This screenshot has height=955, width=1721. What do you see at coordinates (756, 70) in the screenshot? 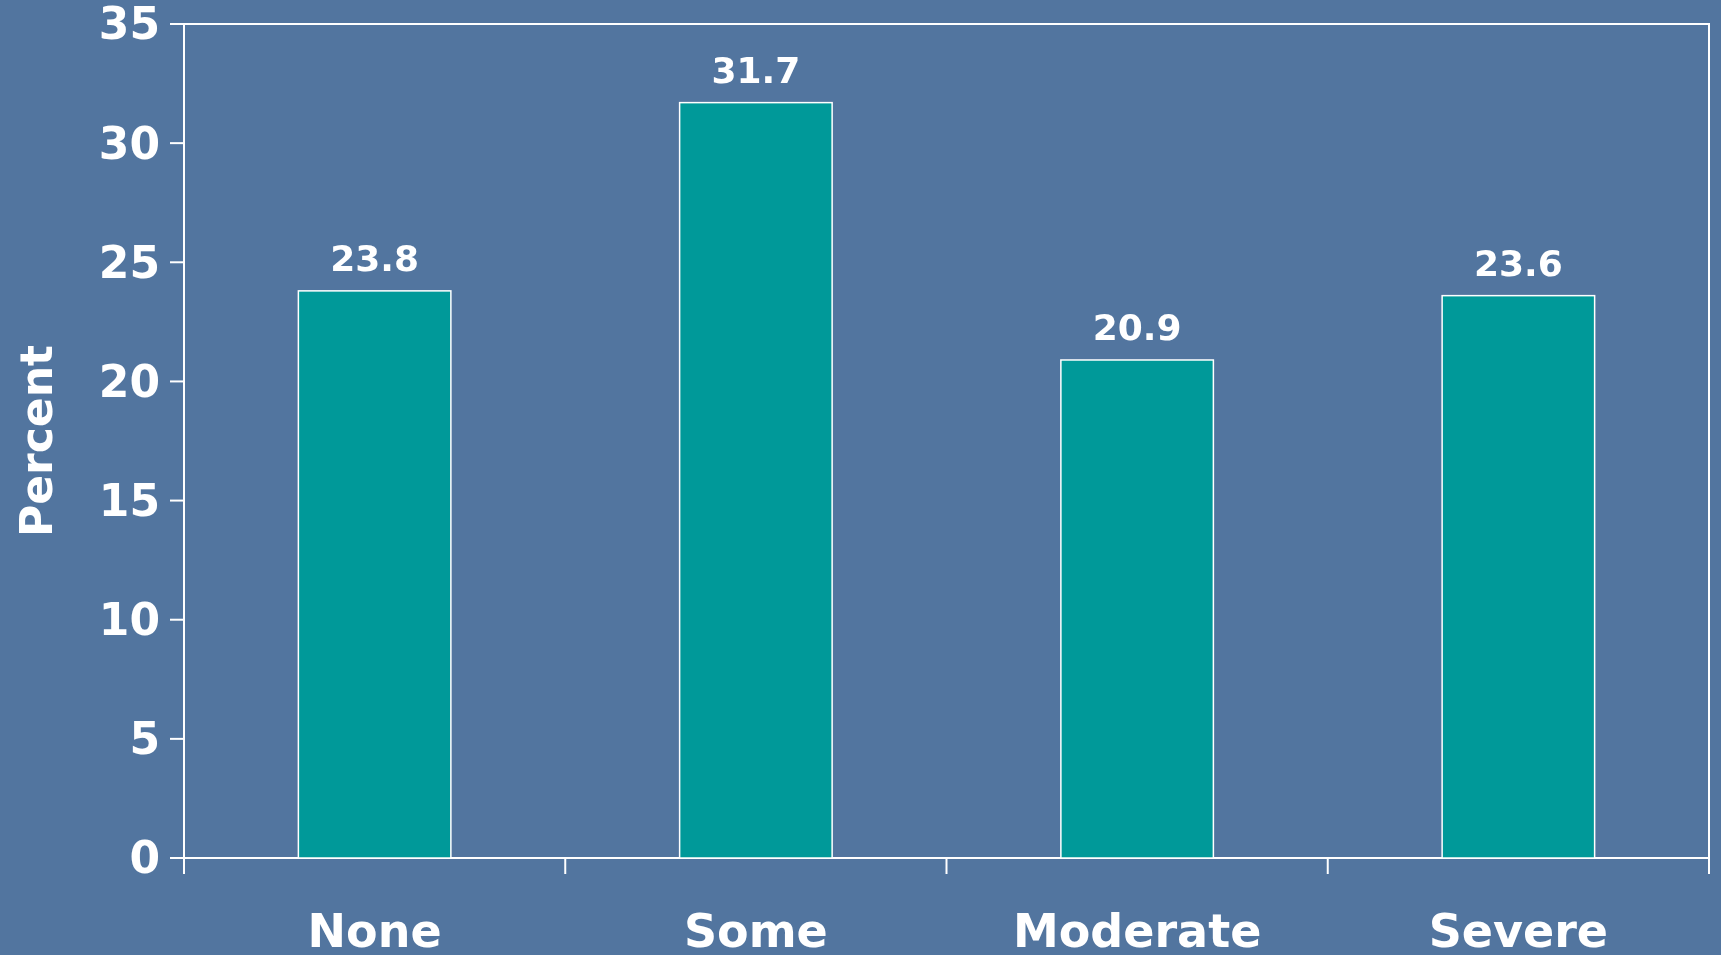
I see `data-label: 31.7` at bounding box center [756, 70].